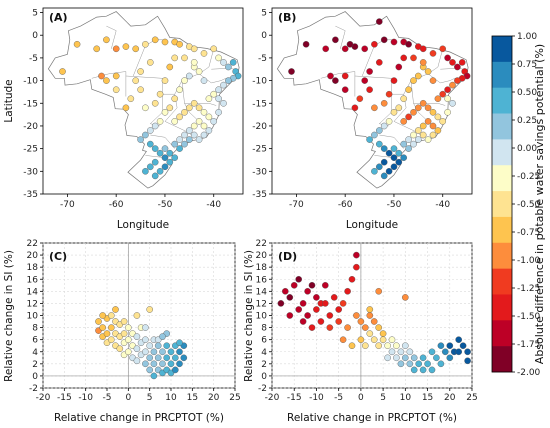 This screenshot has width=550, height=428. I want to click on x-axis-label-a: Longitude, so click(143, 225).